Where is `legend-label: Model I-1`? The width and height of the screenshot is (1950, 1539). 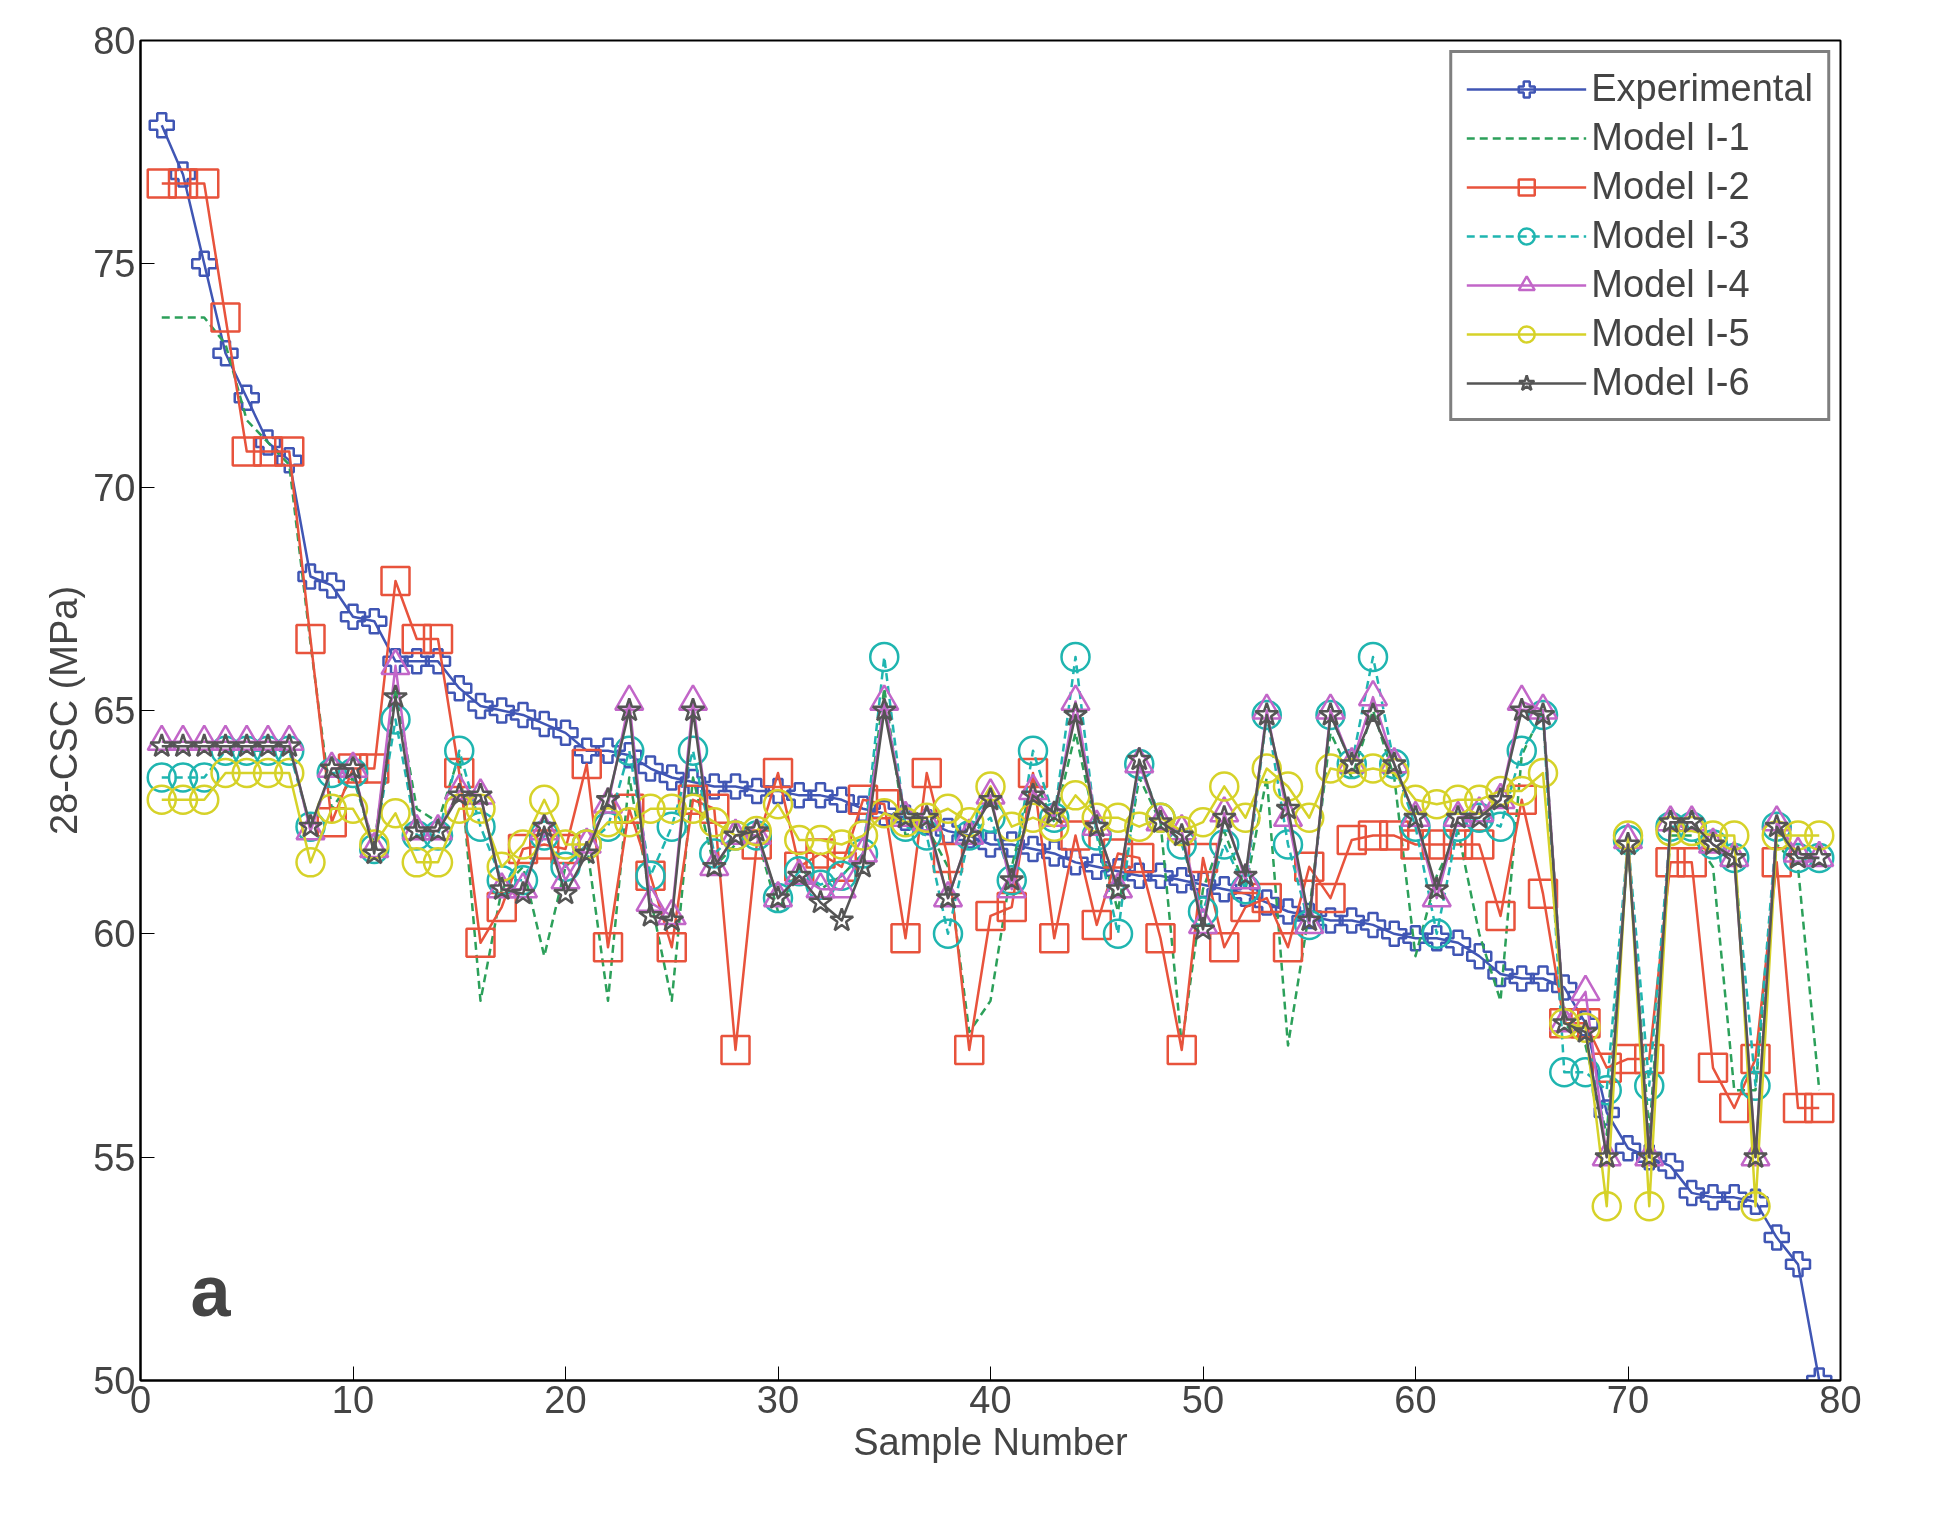 legend-label: Model I-1 is located at coordinates (1670, 137).